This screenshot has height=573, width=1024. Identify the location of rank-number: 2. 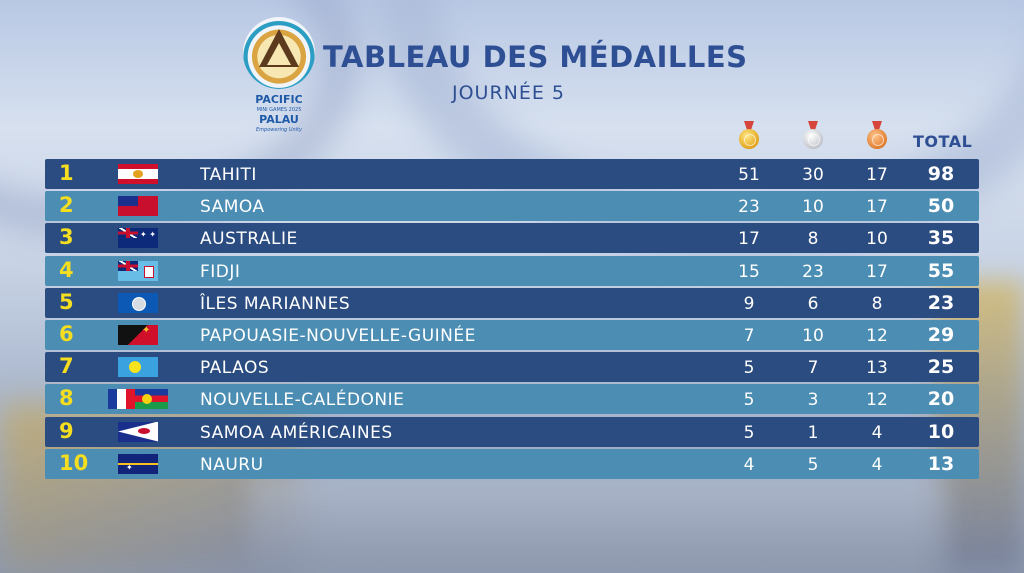
(66, 205).